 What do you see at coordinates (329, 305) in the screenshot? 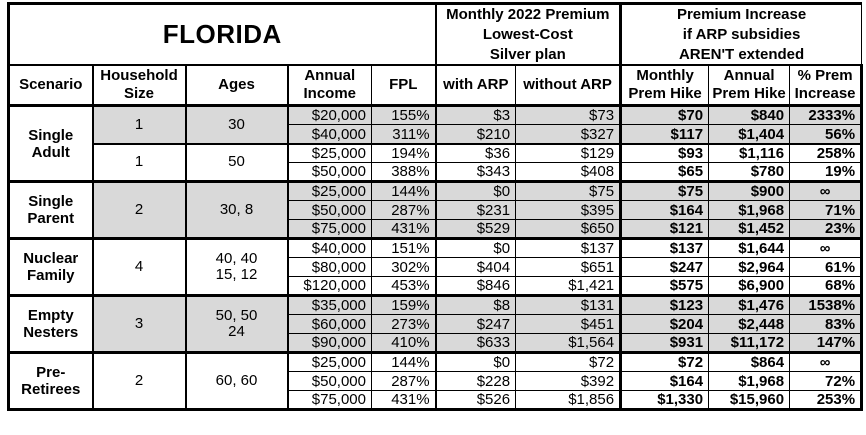
I see `cell-income: $35,000` at bounding box center [329, 305].